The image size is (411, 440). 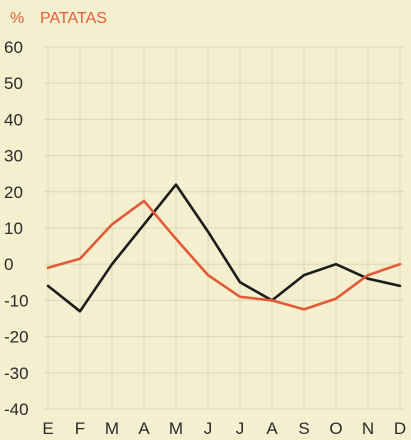 I want to click on y-axis-tick-labels: 60 50 40 30 20 10 0 -10 -20 -30 -40, so click(x=16, y=228).